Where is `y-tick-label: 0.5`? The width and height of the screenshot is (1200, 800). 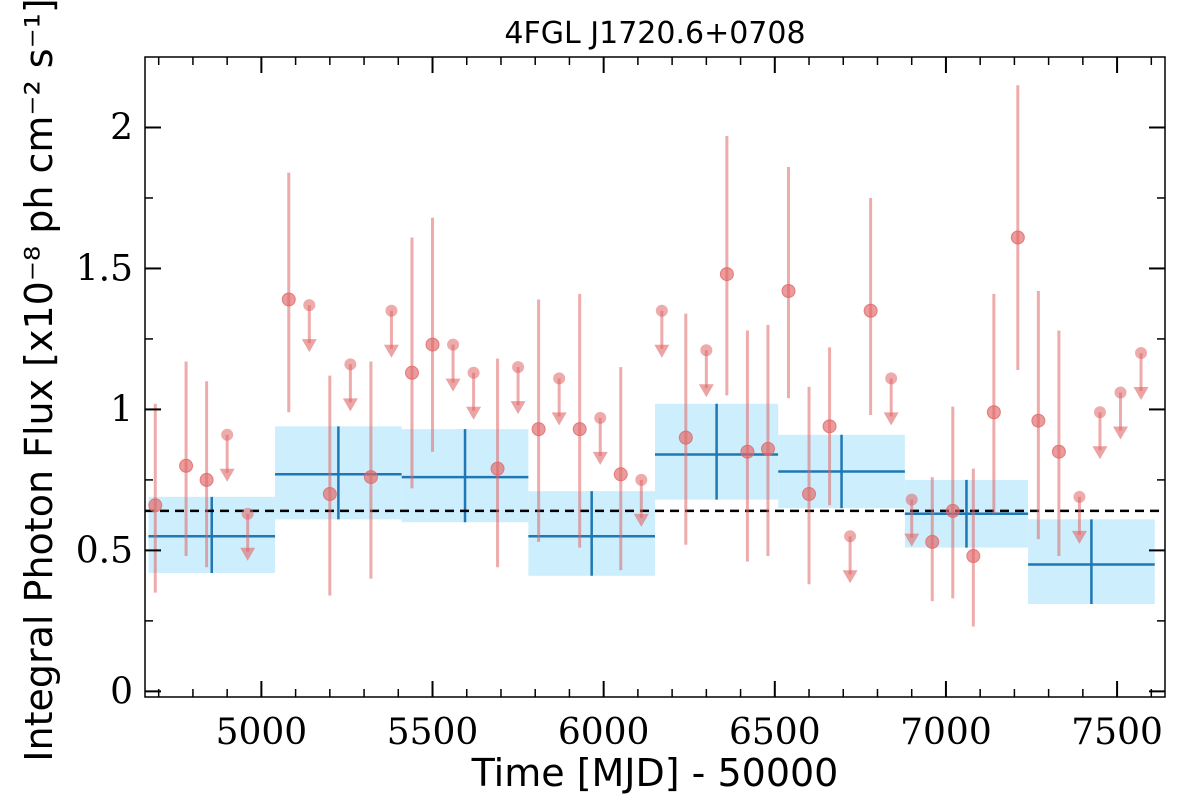 y-tick-label: 0.5 is located at coordinates (104, 550).